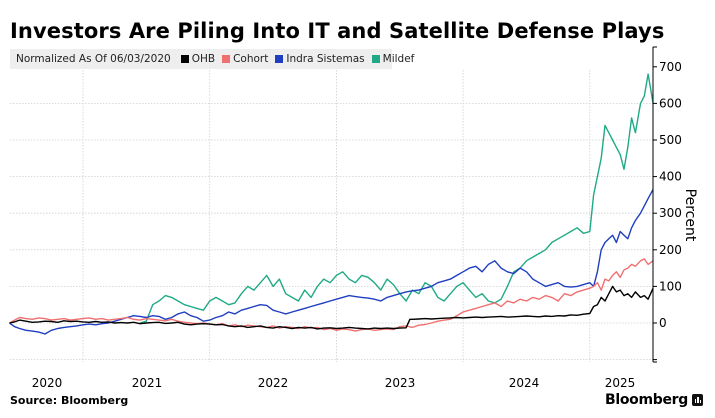 The width and height of the screenshot is (715, 418). I want to click on legend-label: OHB, so click(203, 59).